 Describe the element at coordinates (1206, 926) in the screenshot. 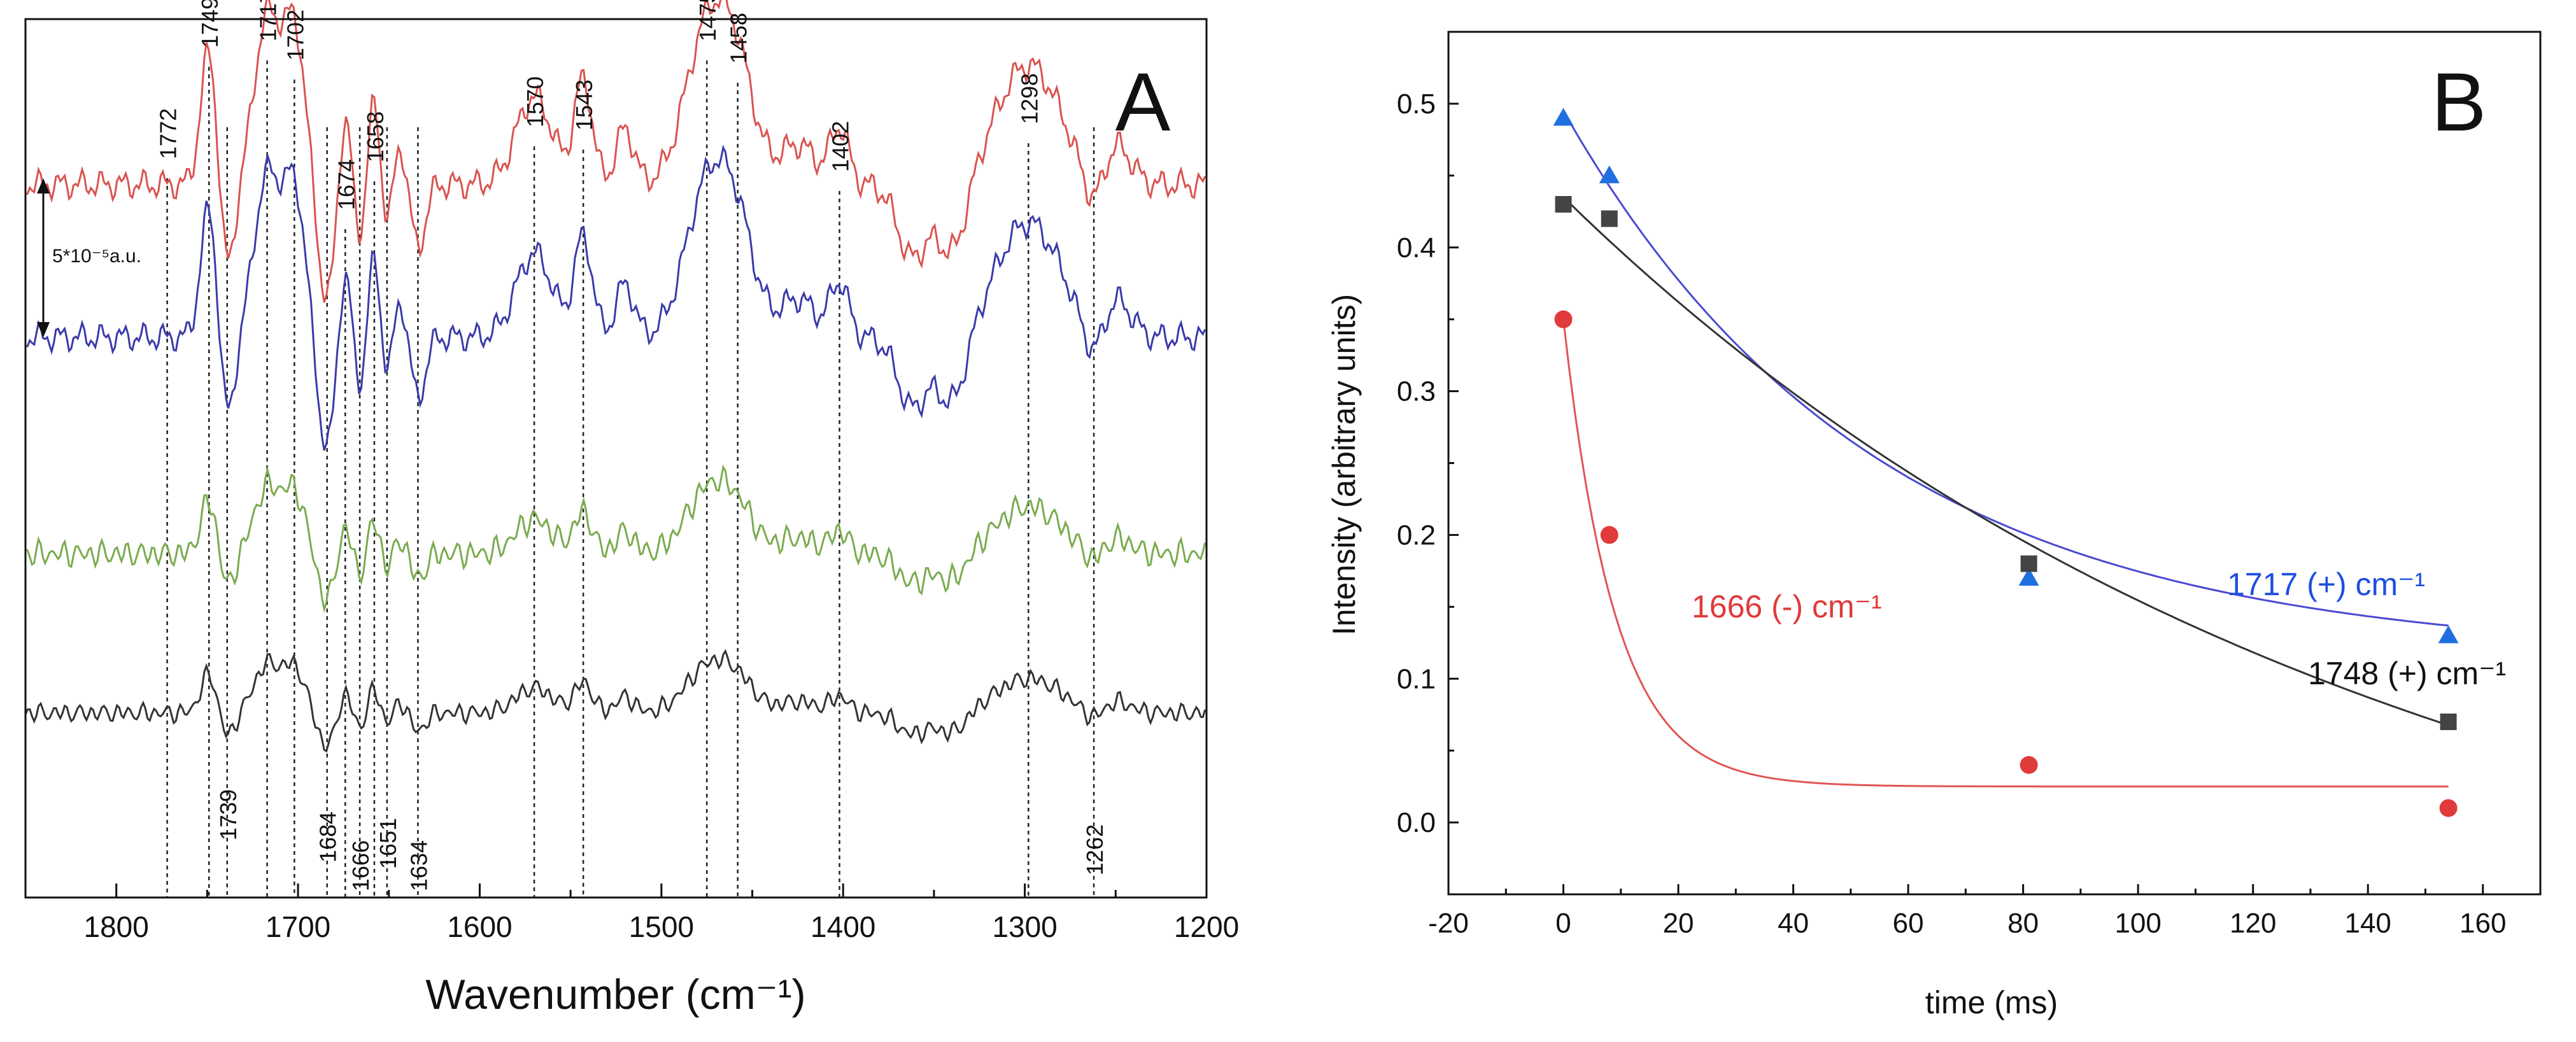

I see `x-tick-label: 1200` at that location.